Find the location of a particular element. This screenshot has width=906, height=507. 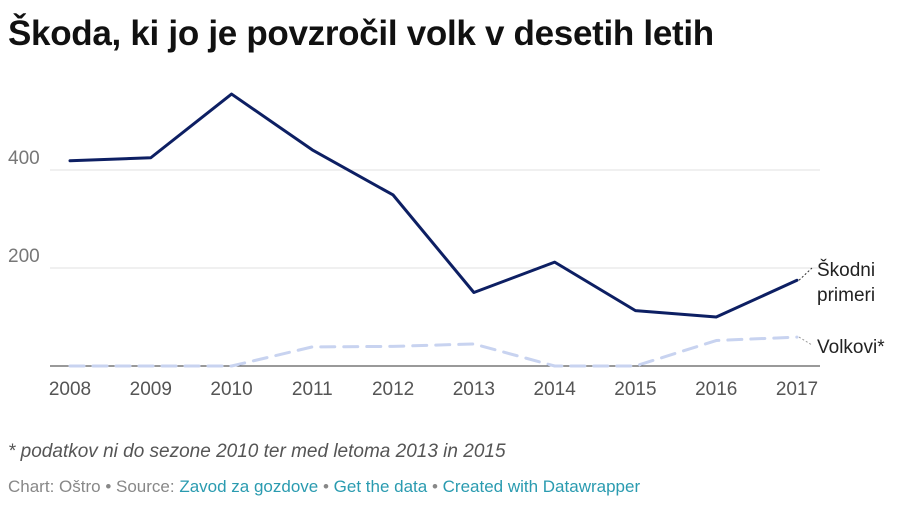

x-tick-label: 2014 is located at coordinates (555, 389).